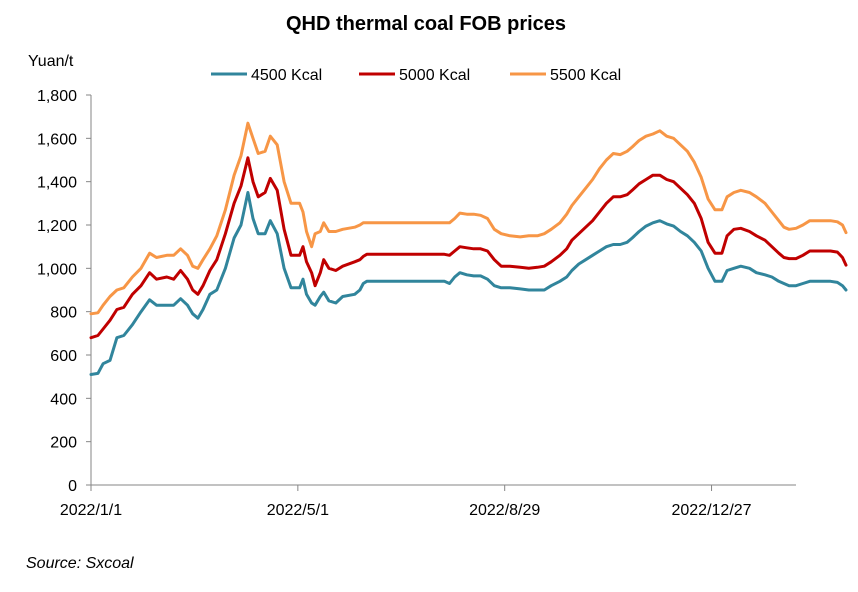 This screenshot has height=592, width=858. I want to click on chart-title: QHD thermal coal FOB prices, so click(426, 24).